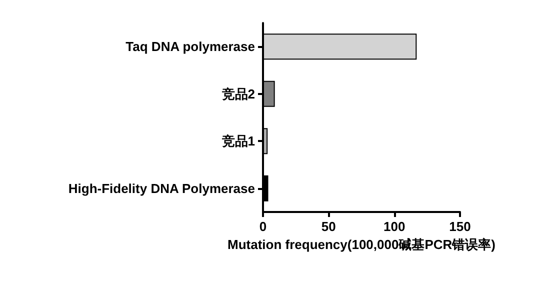  I want to click on x-tick-label: 150, so click(460, 226).